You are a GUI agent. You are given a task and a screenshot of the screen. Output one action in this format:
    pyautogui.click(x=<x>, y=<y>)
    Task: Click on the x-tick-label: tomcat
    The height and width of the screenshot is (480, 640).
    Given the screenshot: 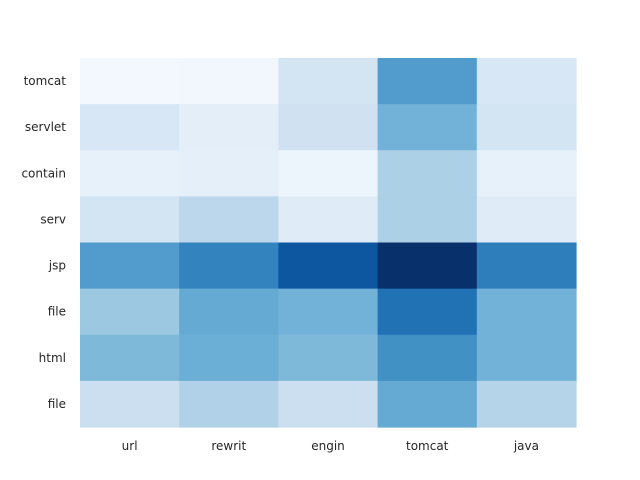 What is the action you would take?
    pyautogui.click(x=427, y=446)
    